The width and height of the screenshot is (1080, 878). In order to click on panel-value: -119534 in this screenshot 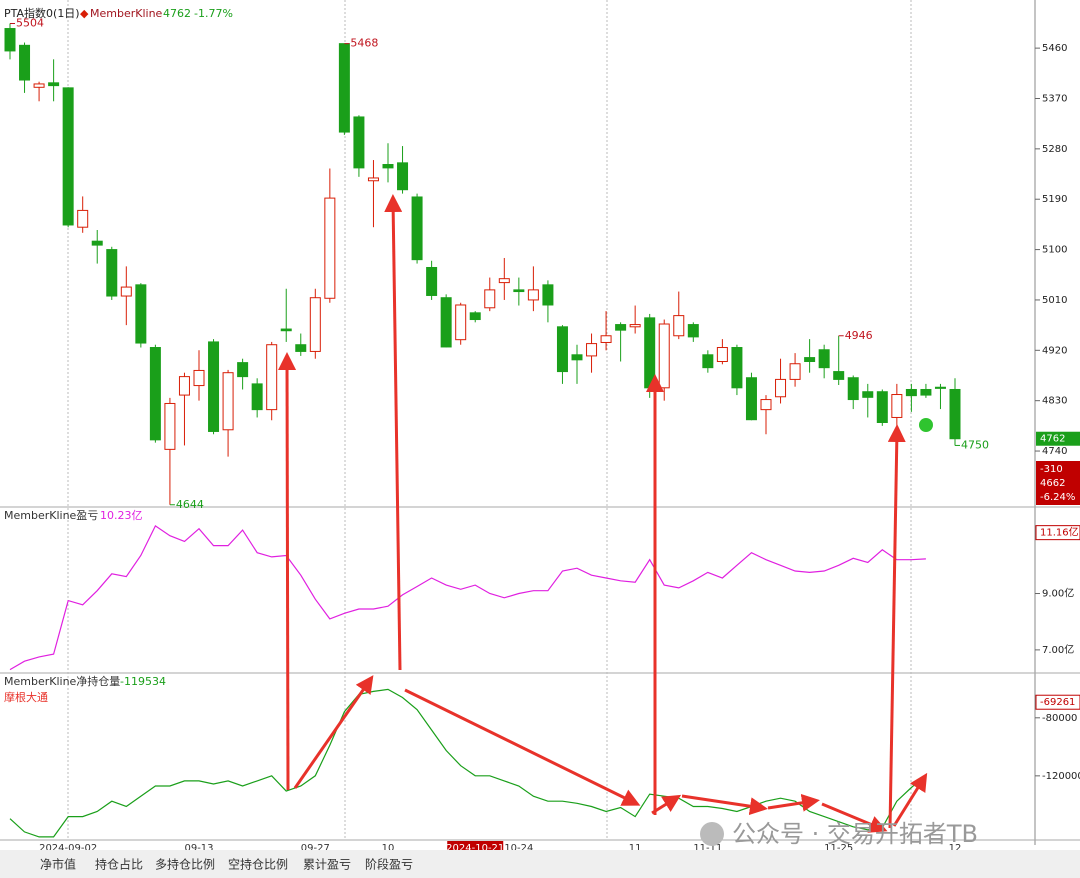, I will do `click(143, 681)`.